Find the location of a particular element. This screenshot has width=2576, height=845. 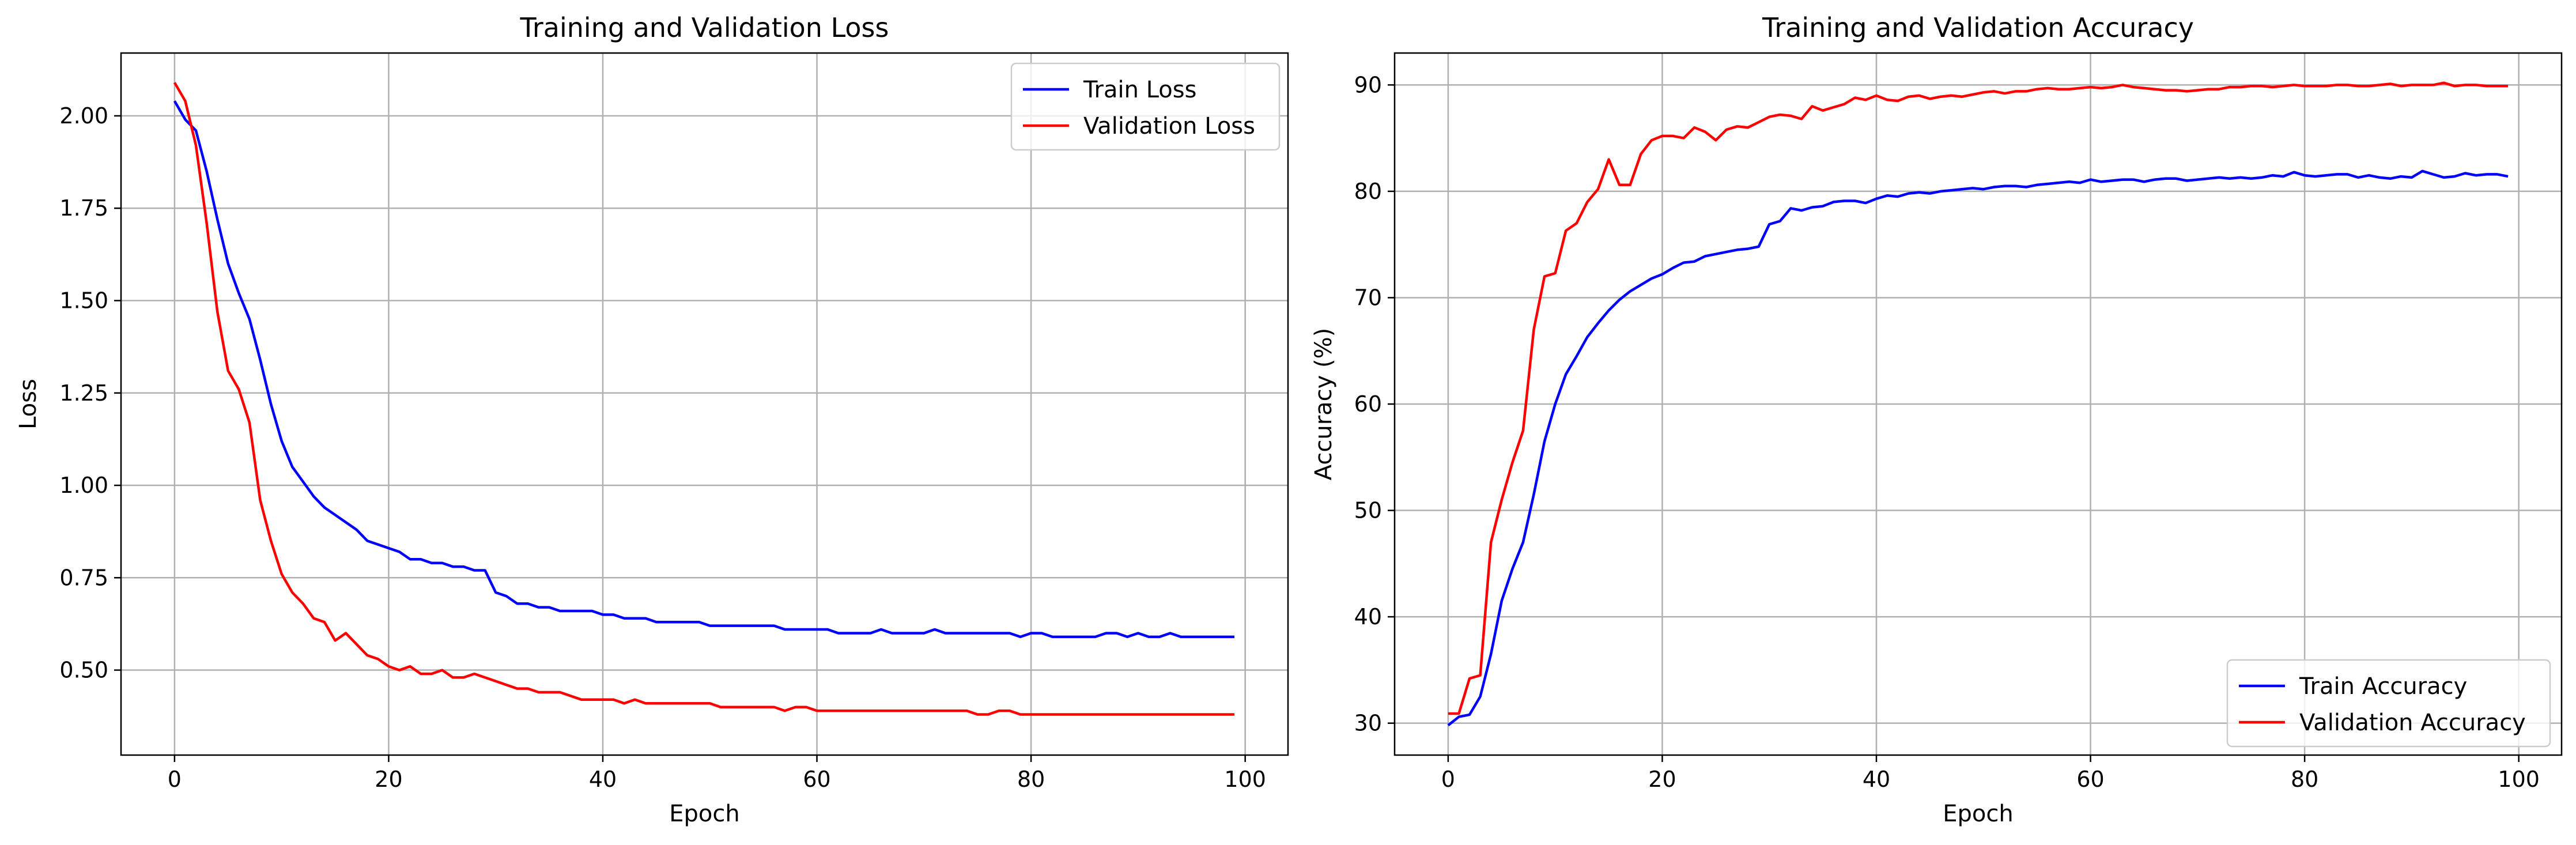

y-tick-label: 50 is located at coordinates (1368, 510).